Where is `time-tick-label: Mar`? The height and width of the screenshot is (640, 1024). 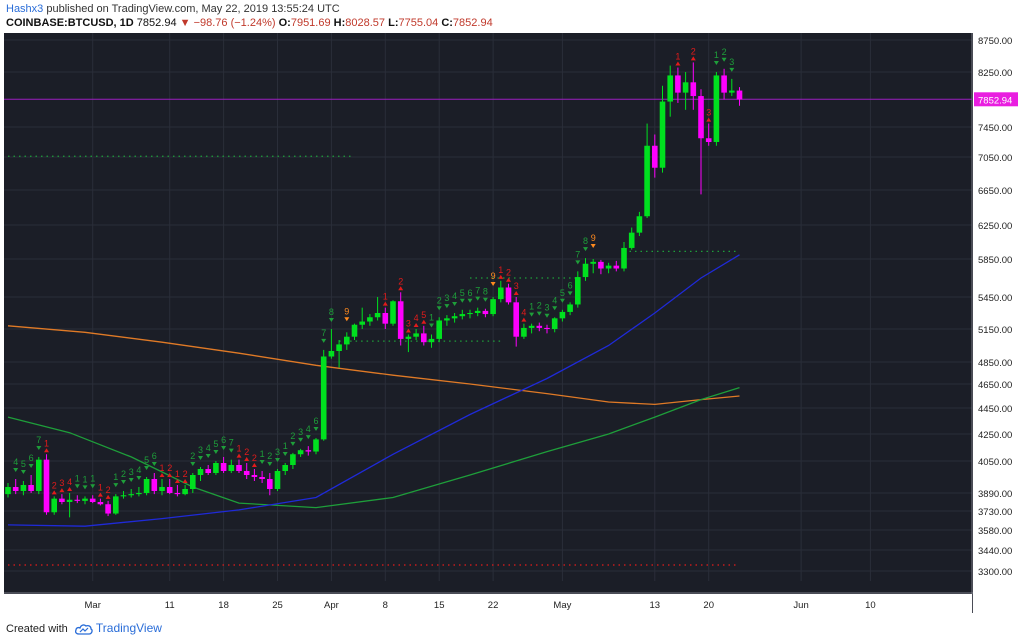
time-tick-label: Mar is located at coordinates (93, 605).